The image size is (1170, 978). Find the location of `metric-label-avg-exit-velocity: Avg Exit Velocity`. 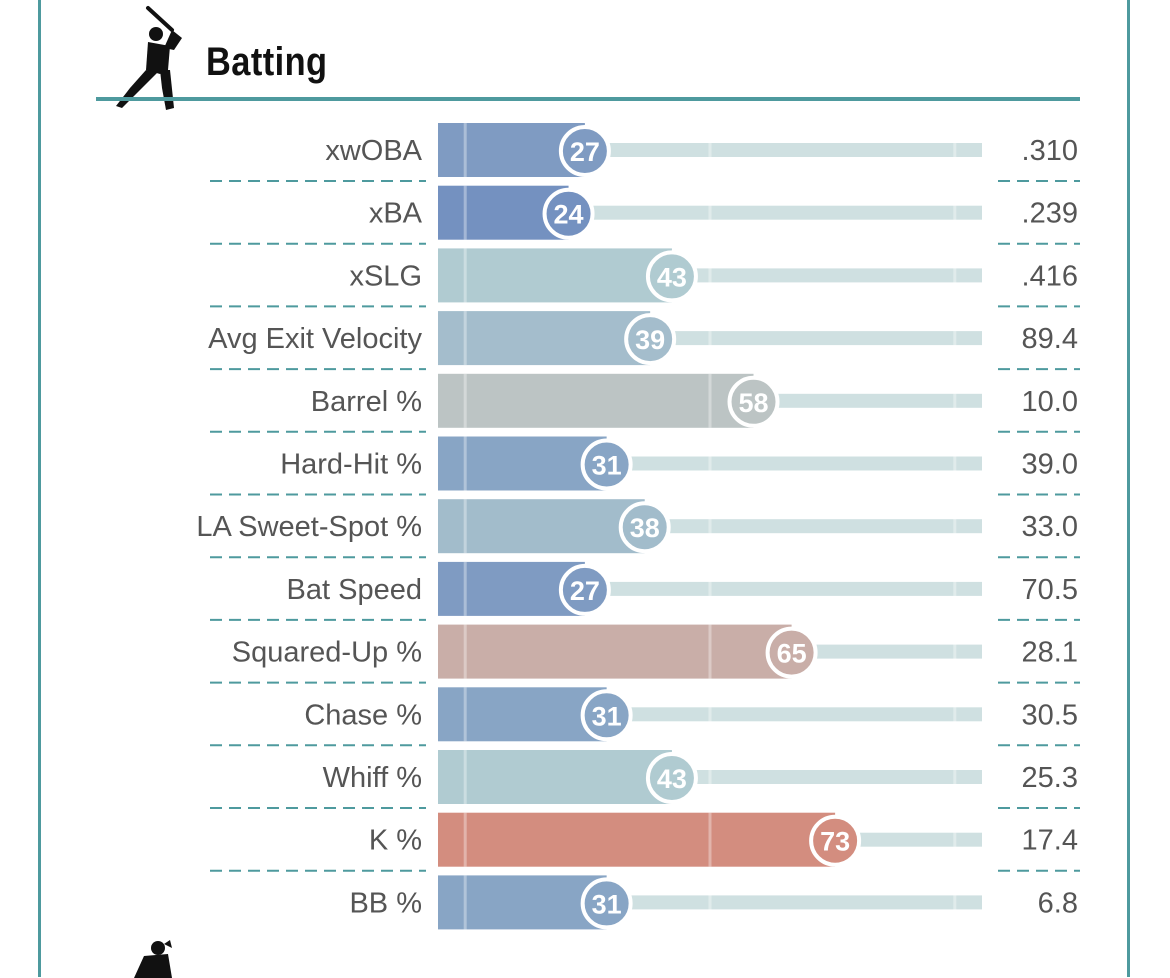

metric-label-avg-exit-velocity: Avg Exit Velocity is located at coordinates (315, 339).